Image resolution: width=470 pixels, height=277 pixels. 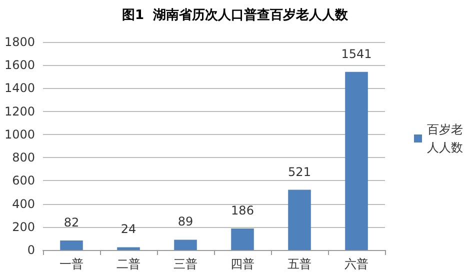 What do you see at coordinates (356, 53) in the screenshot?
I see `data-label: 1541` at bounding box center [356, 53].